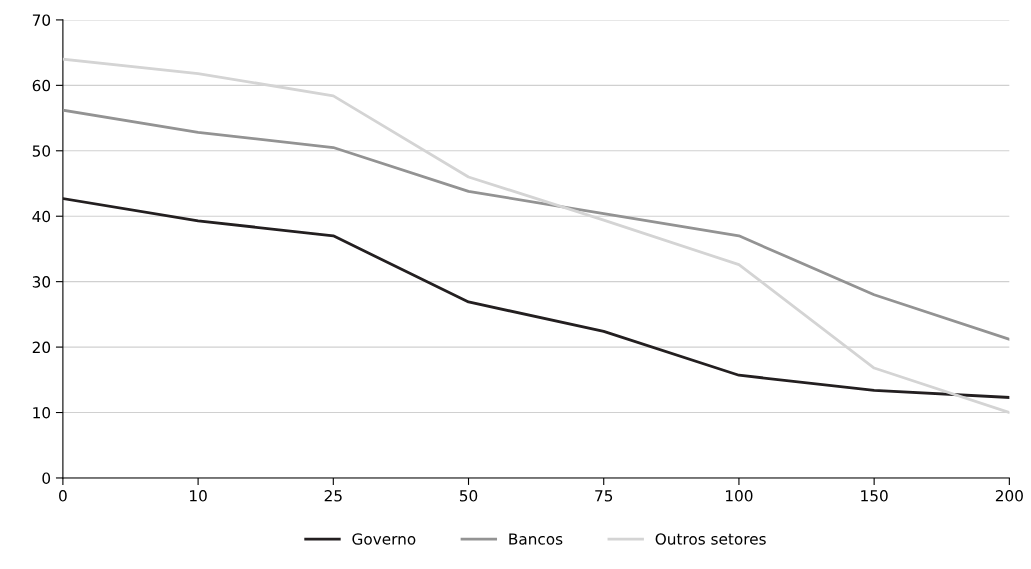 The height and width of the screenshot is (569, 1031). Describe the element at coordinates (198, 496) in the screenshot. I see `x-tick-label: 10` at that location.